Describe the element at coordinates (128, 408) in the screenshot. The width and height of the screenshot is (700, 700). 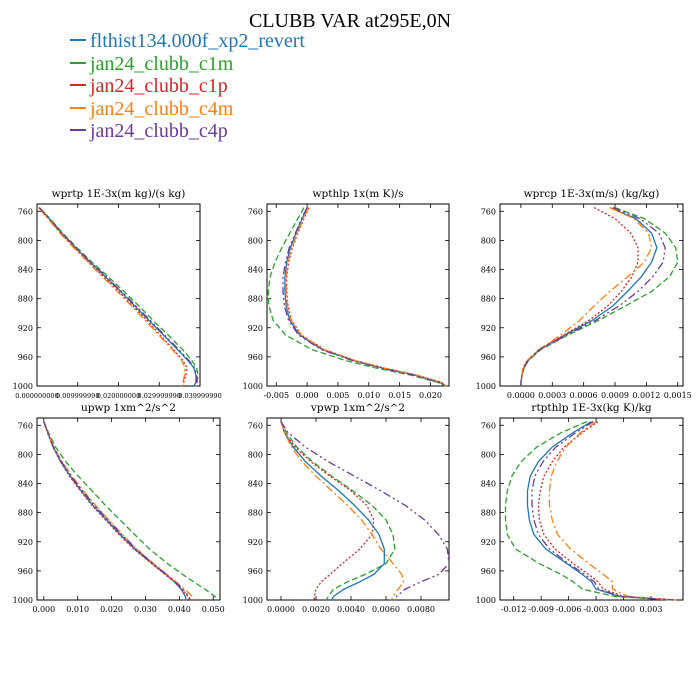
I see `panel-title: upwp 1xm^2/s^2` at that location.